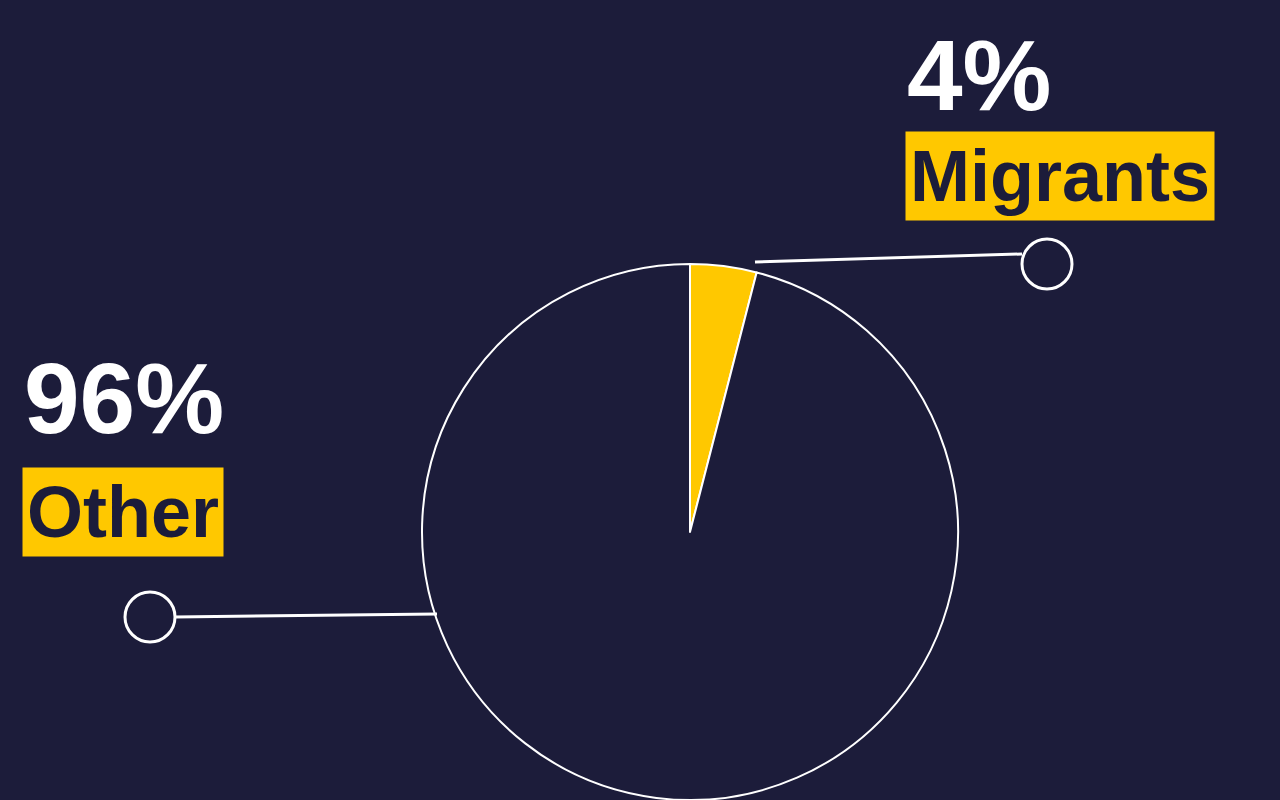 The width and height of the screenshot is (1280, 800). Describe the element at coordinates (123, 512) in the screenshot. I see `slice-label: Other` at that location.